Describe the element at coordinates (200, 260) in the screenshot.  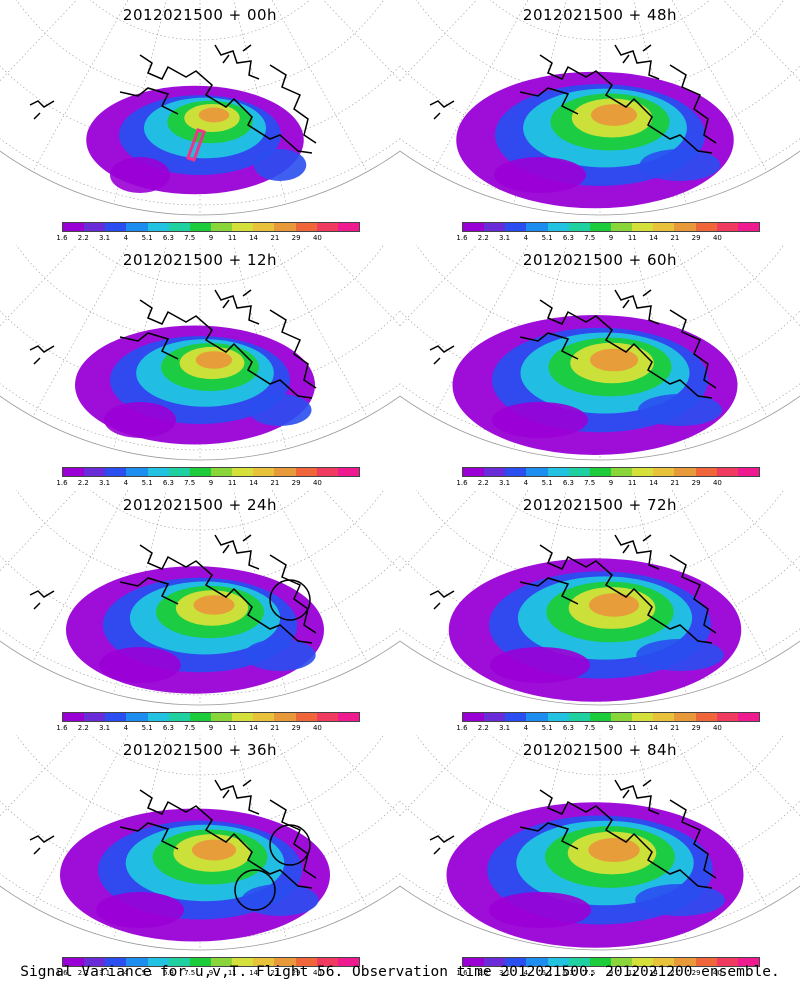
I see `panel-title: 2012021500 + 12h` at that location.